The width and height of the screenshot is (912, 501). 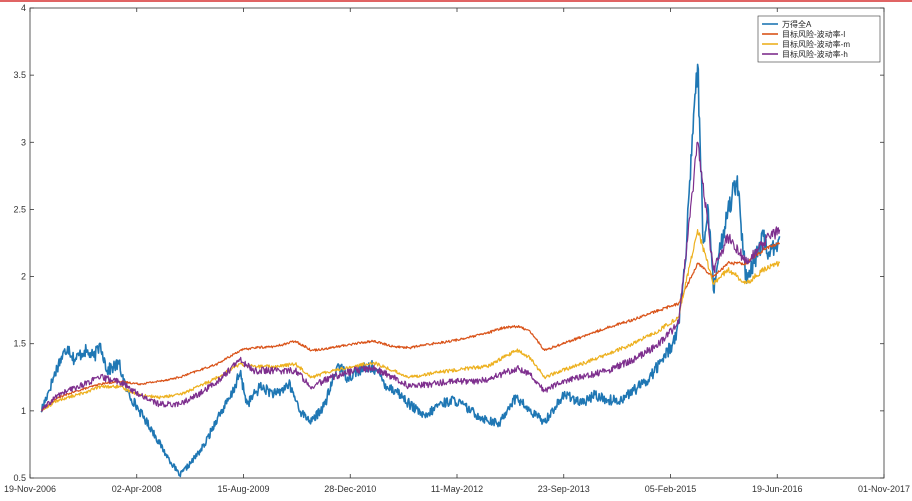 What do you see at coordinates (23, 411) in the screenshot?
I see `y-tick-label: 1` at bounding box center [23, 411].